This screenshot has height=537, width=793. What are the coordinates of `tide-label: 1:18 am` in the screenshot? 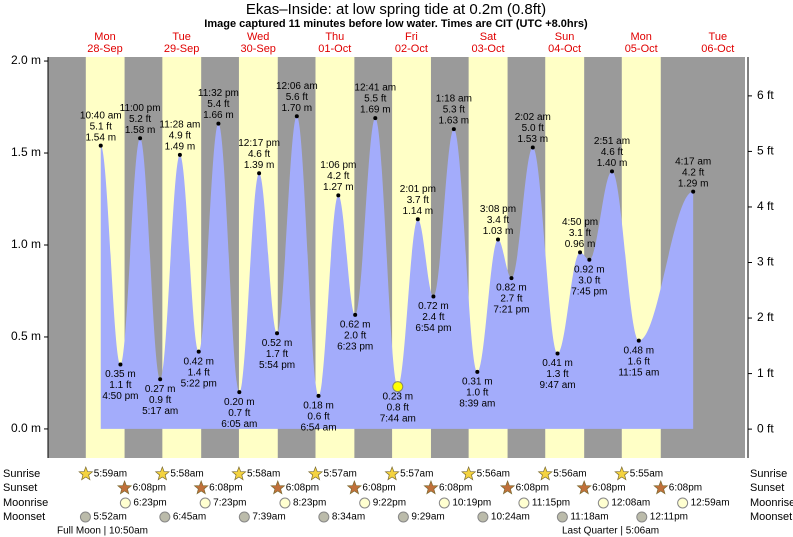 It's located at (454, 99).